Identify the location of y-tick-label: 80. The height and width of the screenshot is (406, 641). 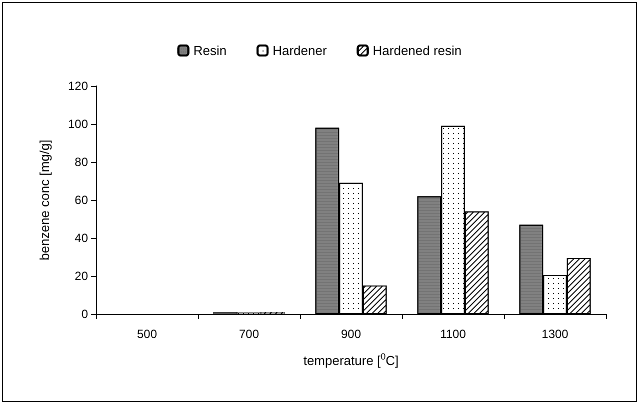
(81, 162).